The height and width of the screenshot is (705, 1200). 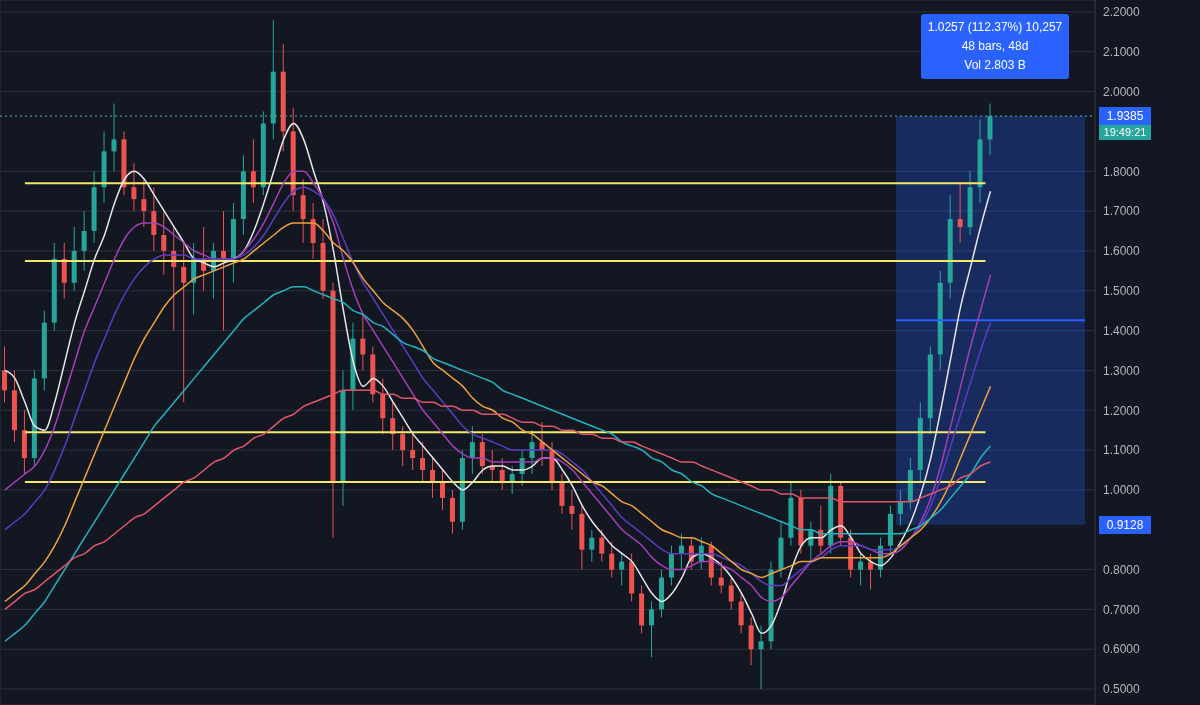 I want to click on y-tick-label: 1.5000, so click(x=1122, y=291).